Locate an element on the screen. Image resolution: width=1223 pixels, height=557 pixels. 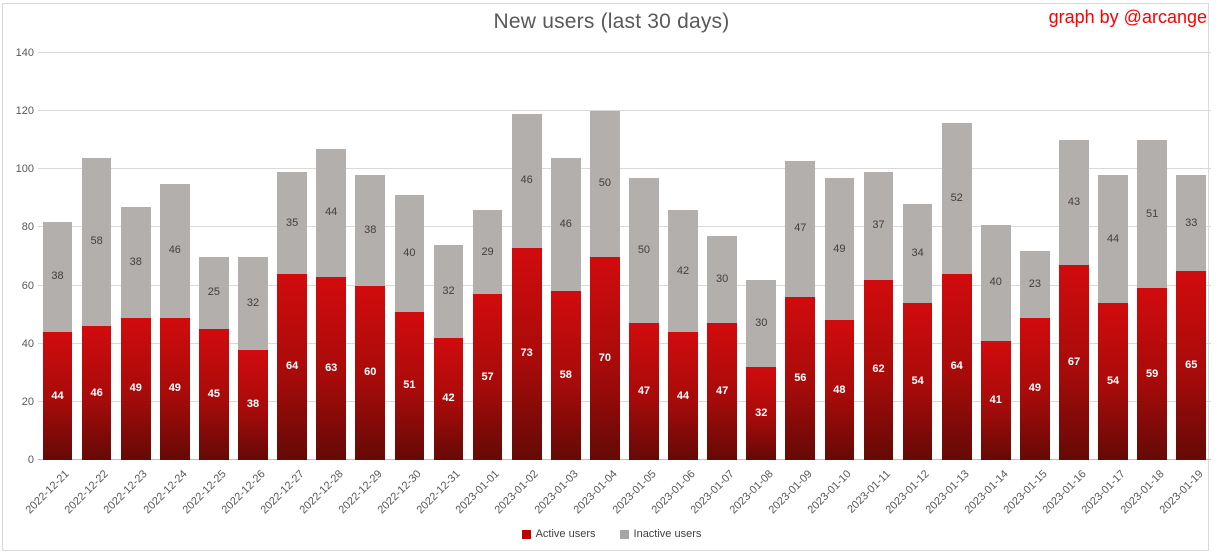
segment-value-label: 70 is located at coordinates (604, 357).